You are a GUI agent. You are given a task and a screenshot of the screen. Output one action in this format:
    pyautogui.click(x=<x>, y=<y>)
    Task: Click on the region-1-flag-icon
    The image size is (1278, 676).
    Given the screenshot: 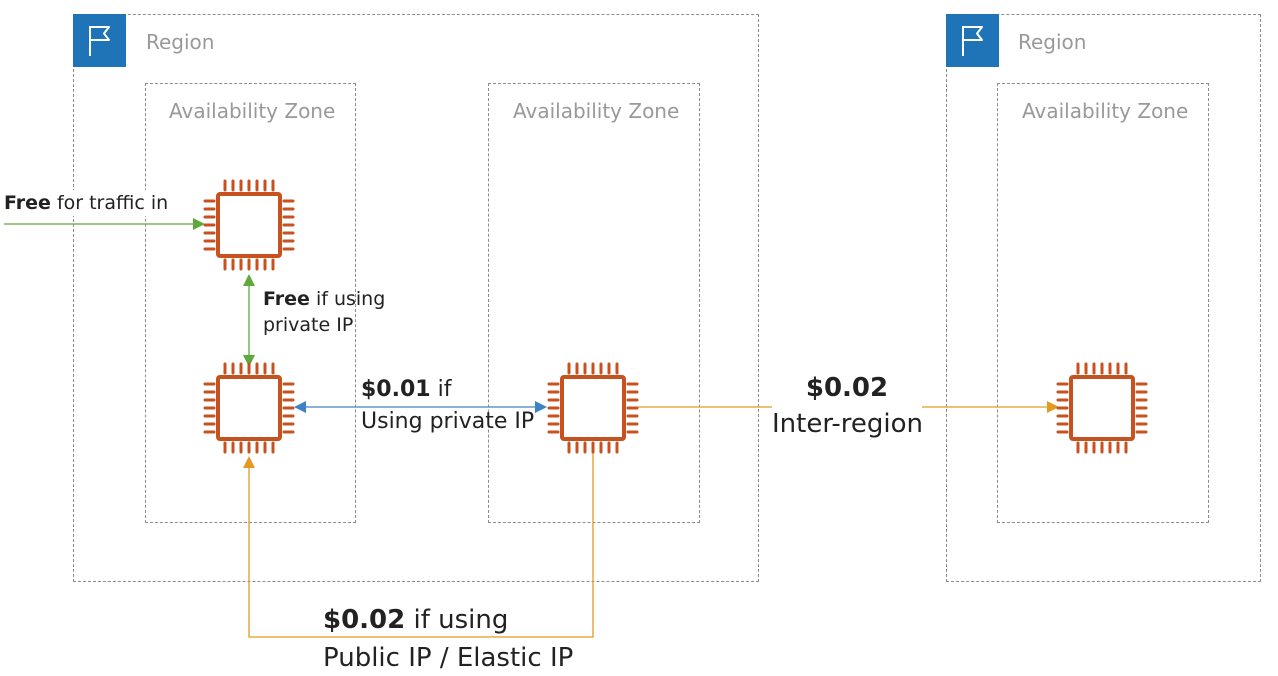 What is the action you would take?
    pyautogui.click(x=99, y=40)
    